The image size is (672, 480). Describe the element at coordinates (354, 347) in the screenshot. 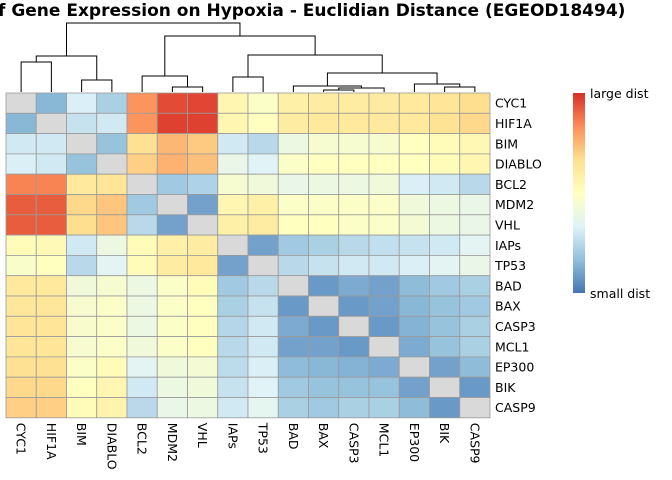

I see `heatmap-cell-MCL1-CASP3` at that location.